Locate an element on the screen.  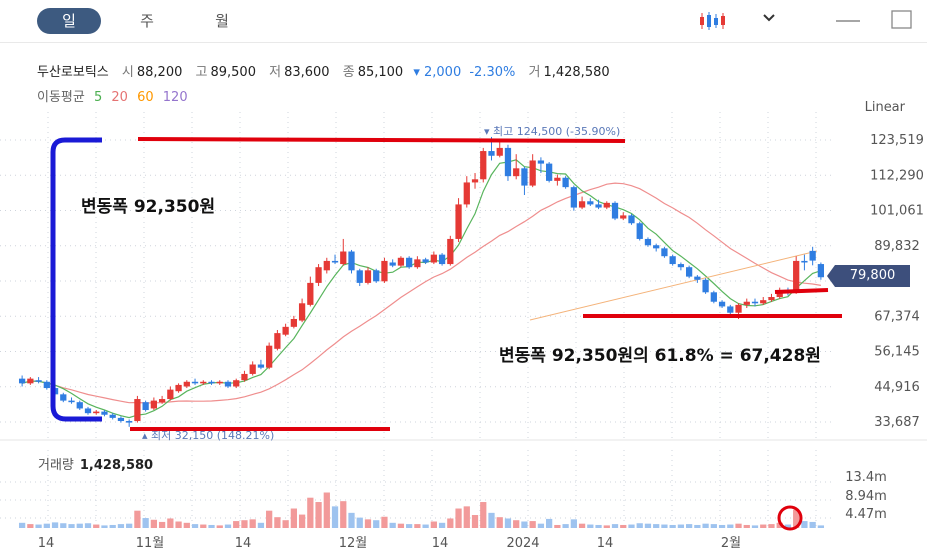
volume-panel-label: 거래량 1,428,580 is located at coordinates (95, 463).